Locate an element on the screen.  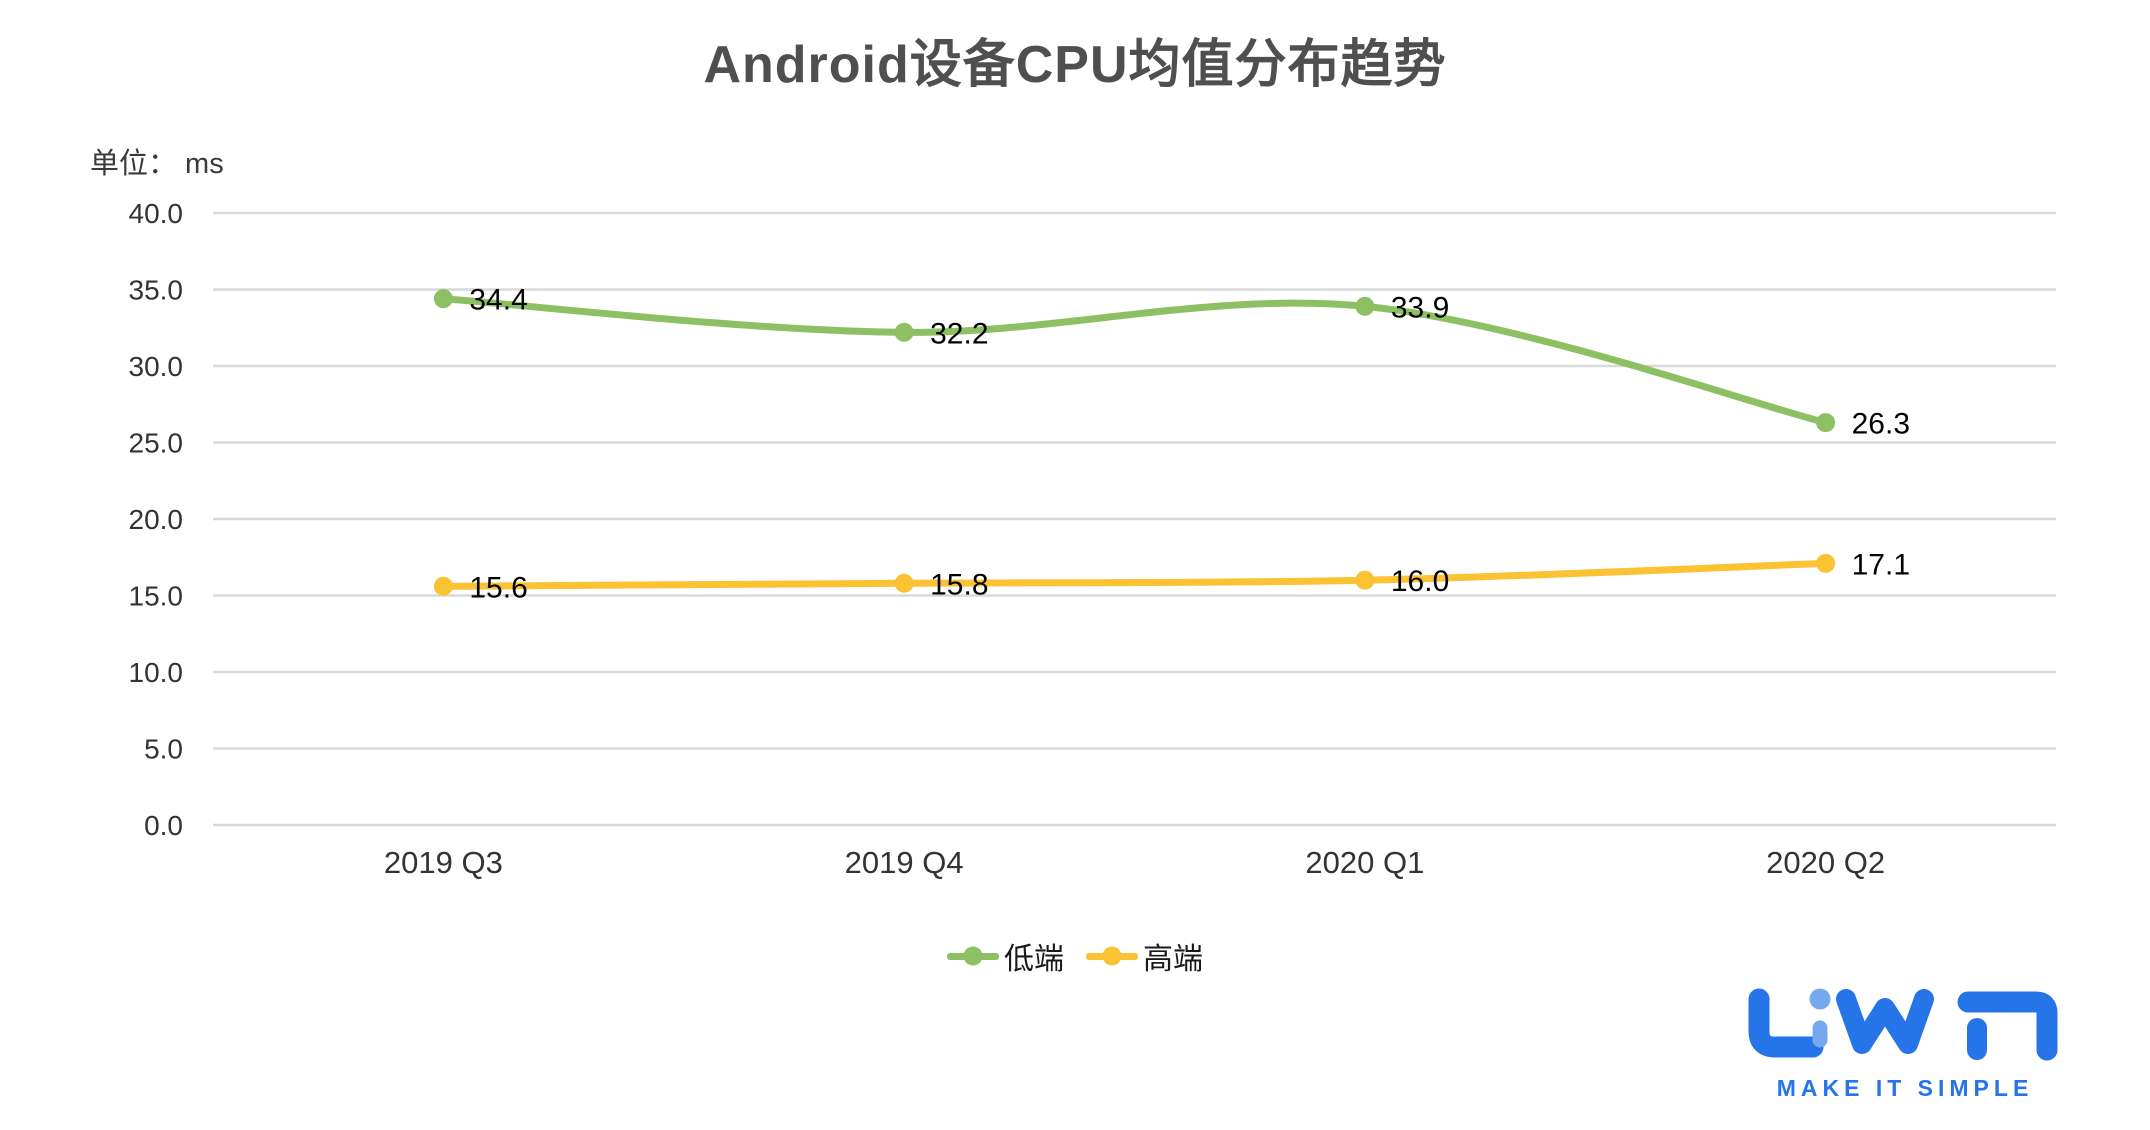
brand-tagline: MAKE IT SIMPLE is located at coordinates (1905, 1088).